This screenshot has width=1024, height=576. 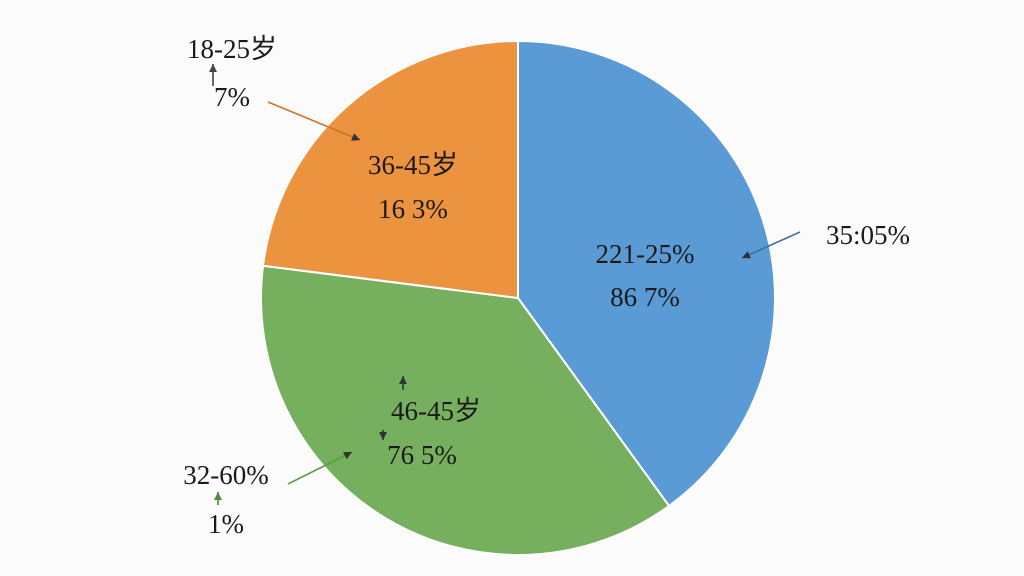 I want to click on slice-label-green-value: 76 5%, so click(x=422, y=455).